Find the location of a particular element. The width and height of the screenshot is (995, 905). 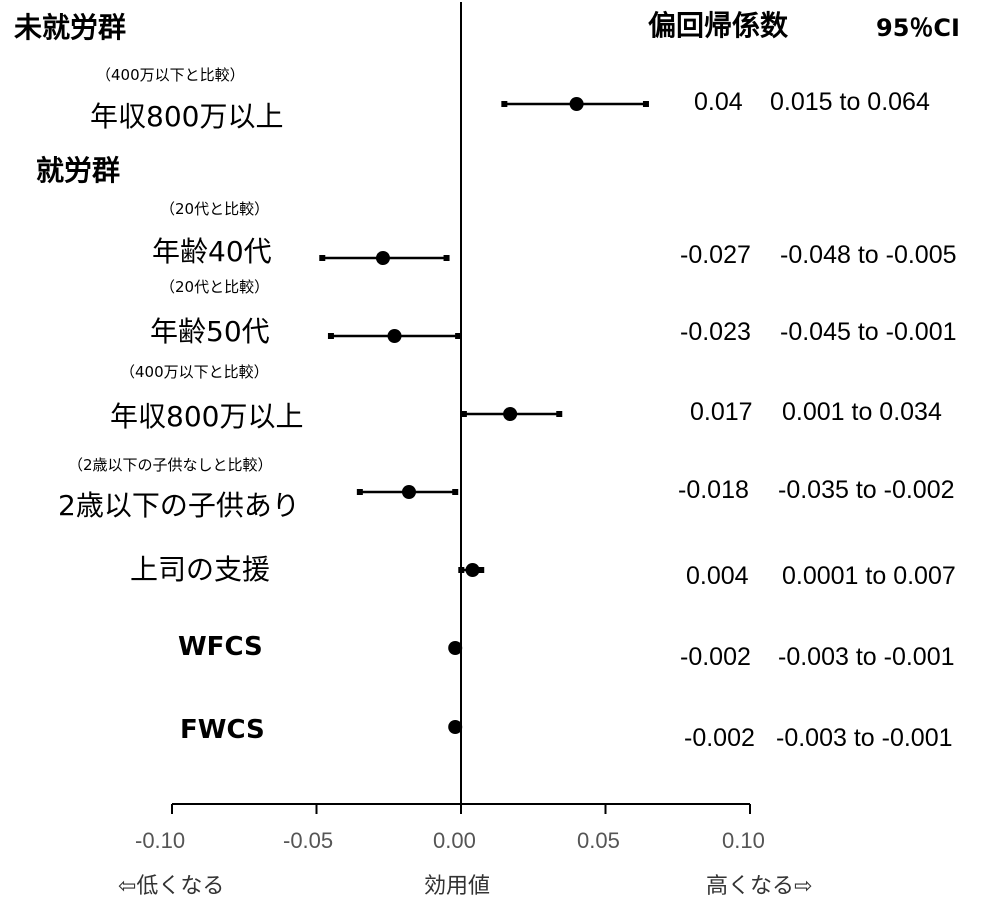

ci-heading: 95％CI is located at coordinates (918, 28).